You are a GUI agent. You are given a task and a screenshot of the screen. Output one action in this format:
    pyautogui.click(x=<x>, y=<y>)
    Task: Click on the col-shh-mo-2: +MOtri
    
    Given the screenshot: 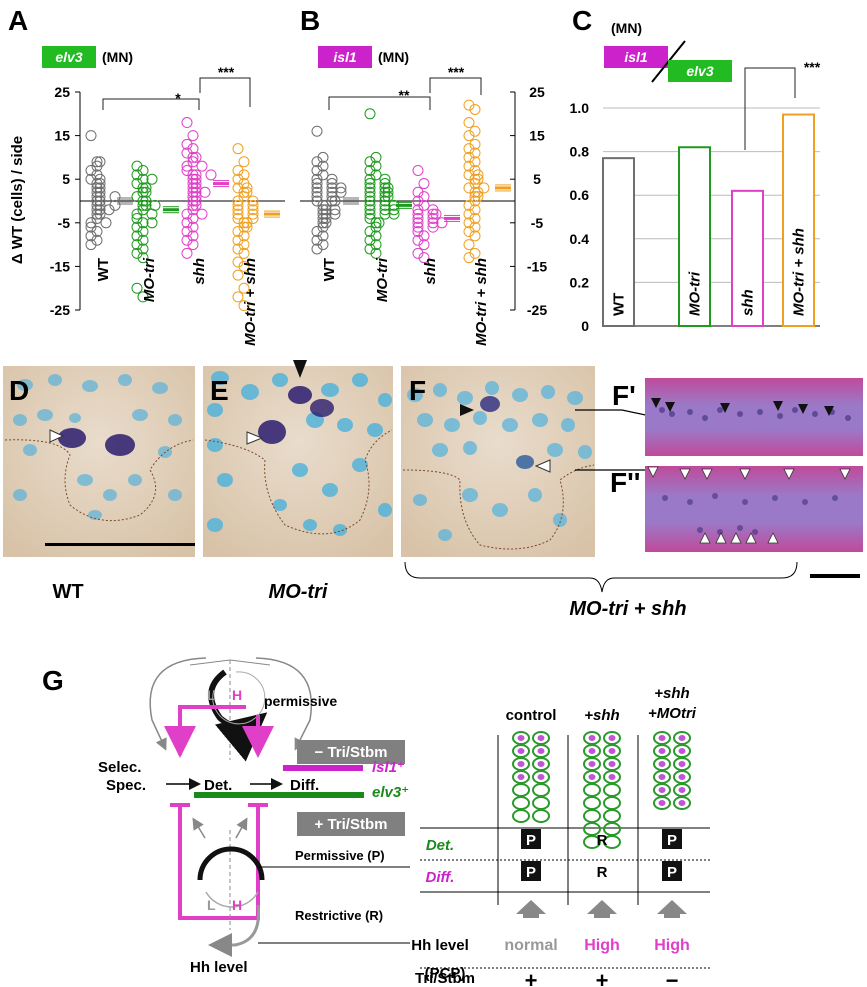 What is the action you would take?
    pyautogui.click(x=672, y=713)
    